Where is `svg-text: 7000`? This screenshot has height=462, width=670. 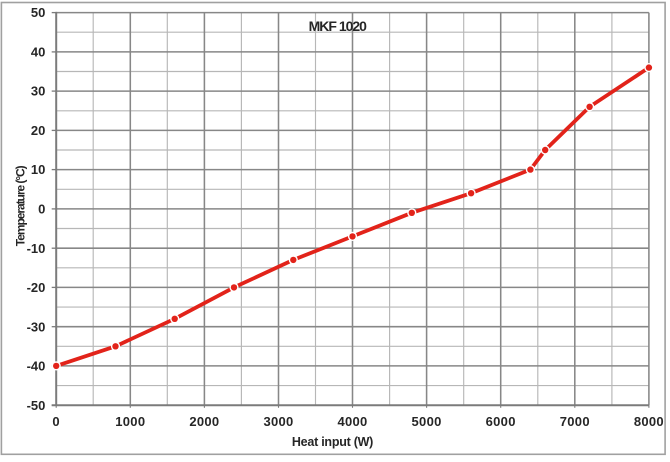
svg-text: 7000 is located at coordinates (575, 421).